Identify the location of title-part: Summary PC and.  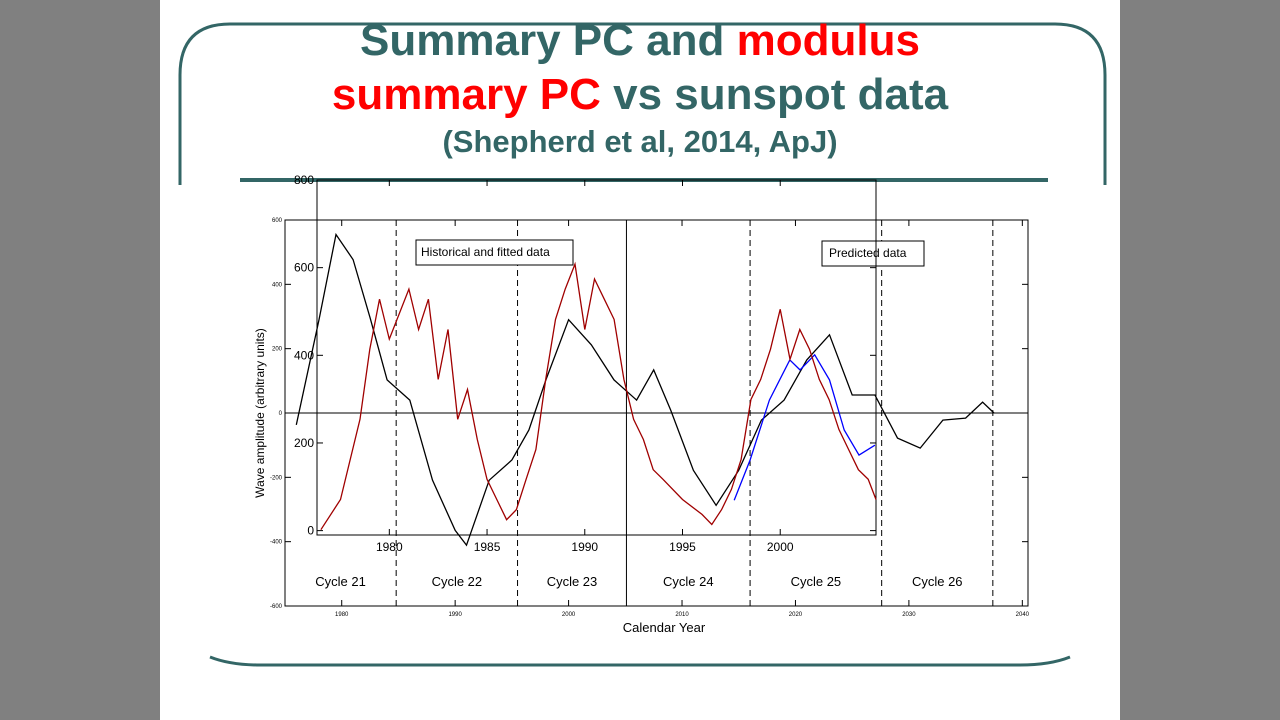
(542, 40).